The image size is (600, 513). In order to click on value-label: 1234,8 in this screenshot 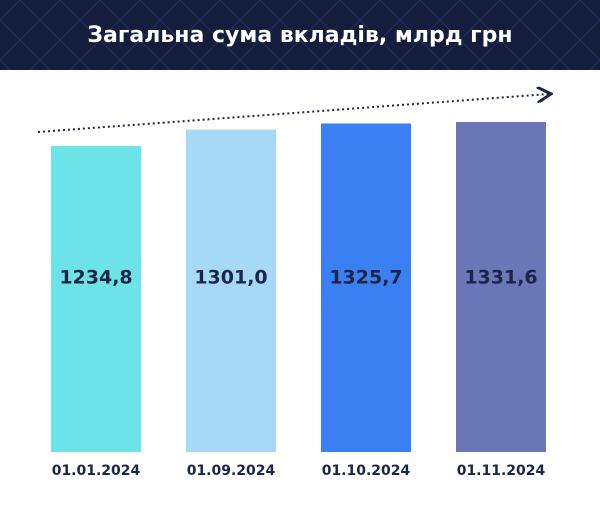, I will do `click(95, 278)`.